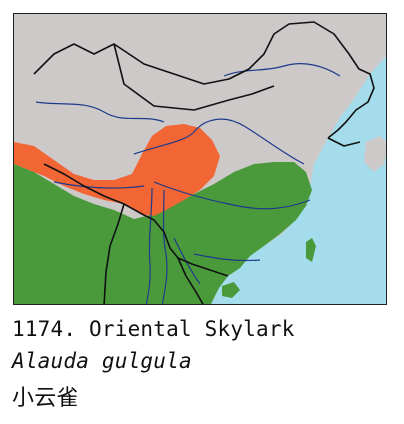  What do you see at coordinates (375, 154) in the screenshot?
I see `land-korea` at bounding box center [375, 154].